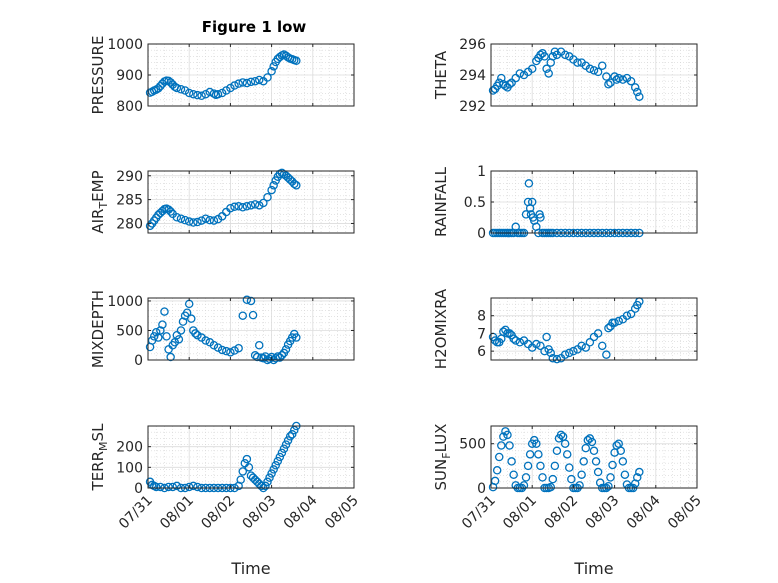 The image size is (778, 583). Describe the element at coordinates (565, 328) in the screenshot. I see `subplot-6: 6 78 H2OMIXRA` at that location.